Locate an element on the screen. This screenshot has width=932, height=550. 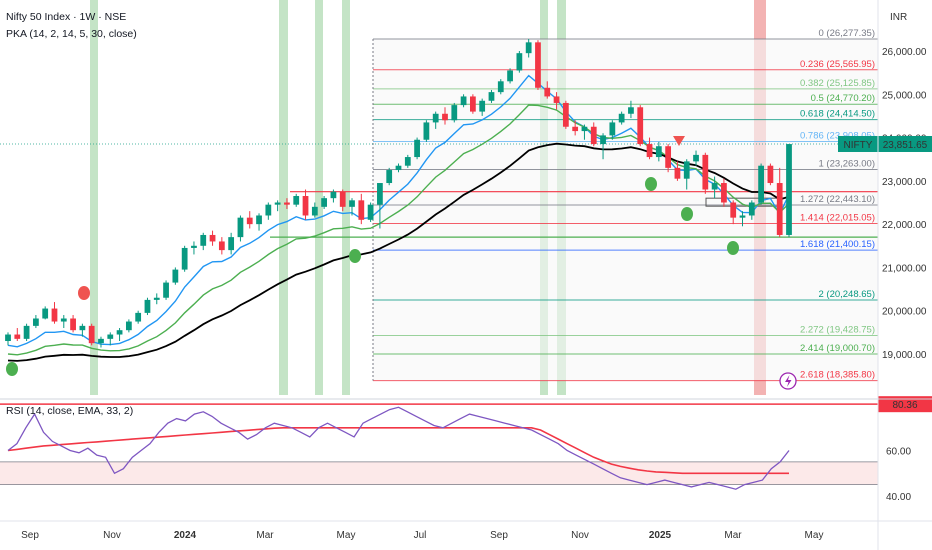
green-signal-band is located at coordinates (346, 197).